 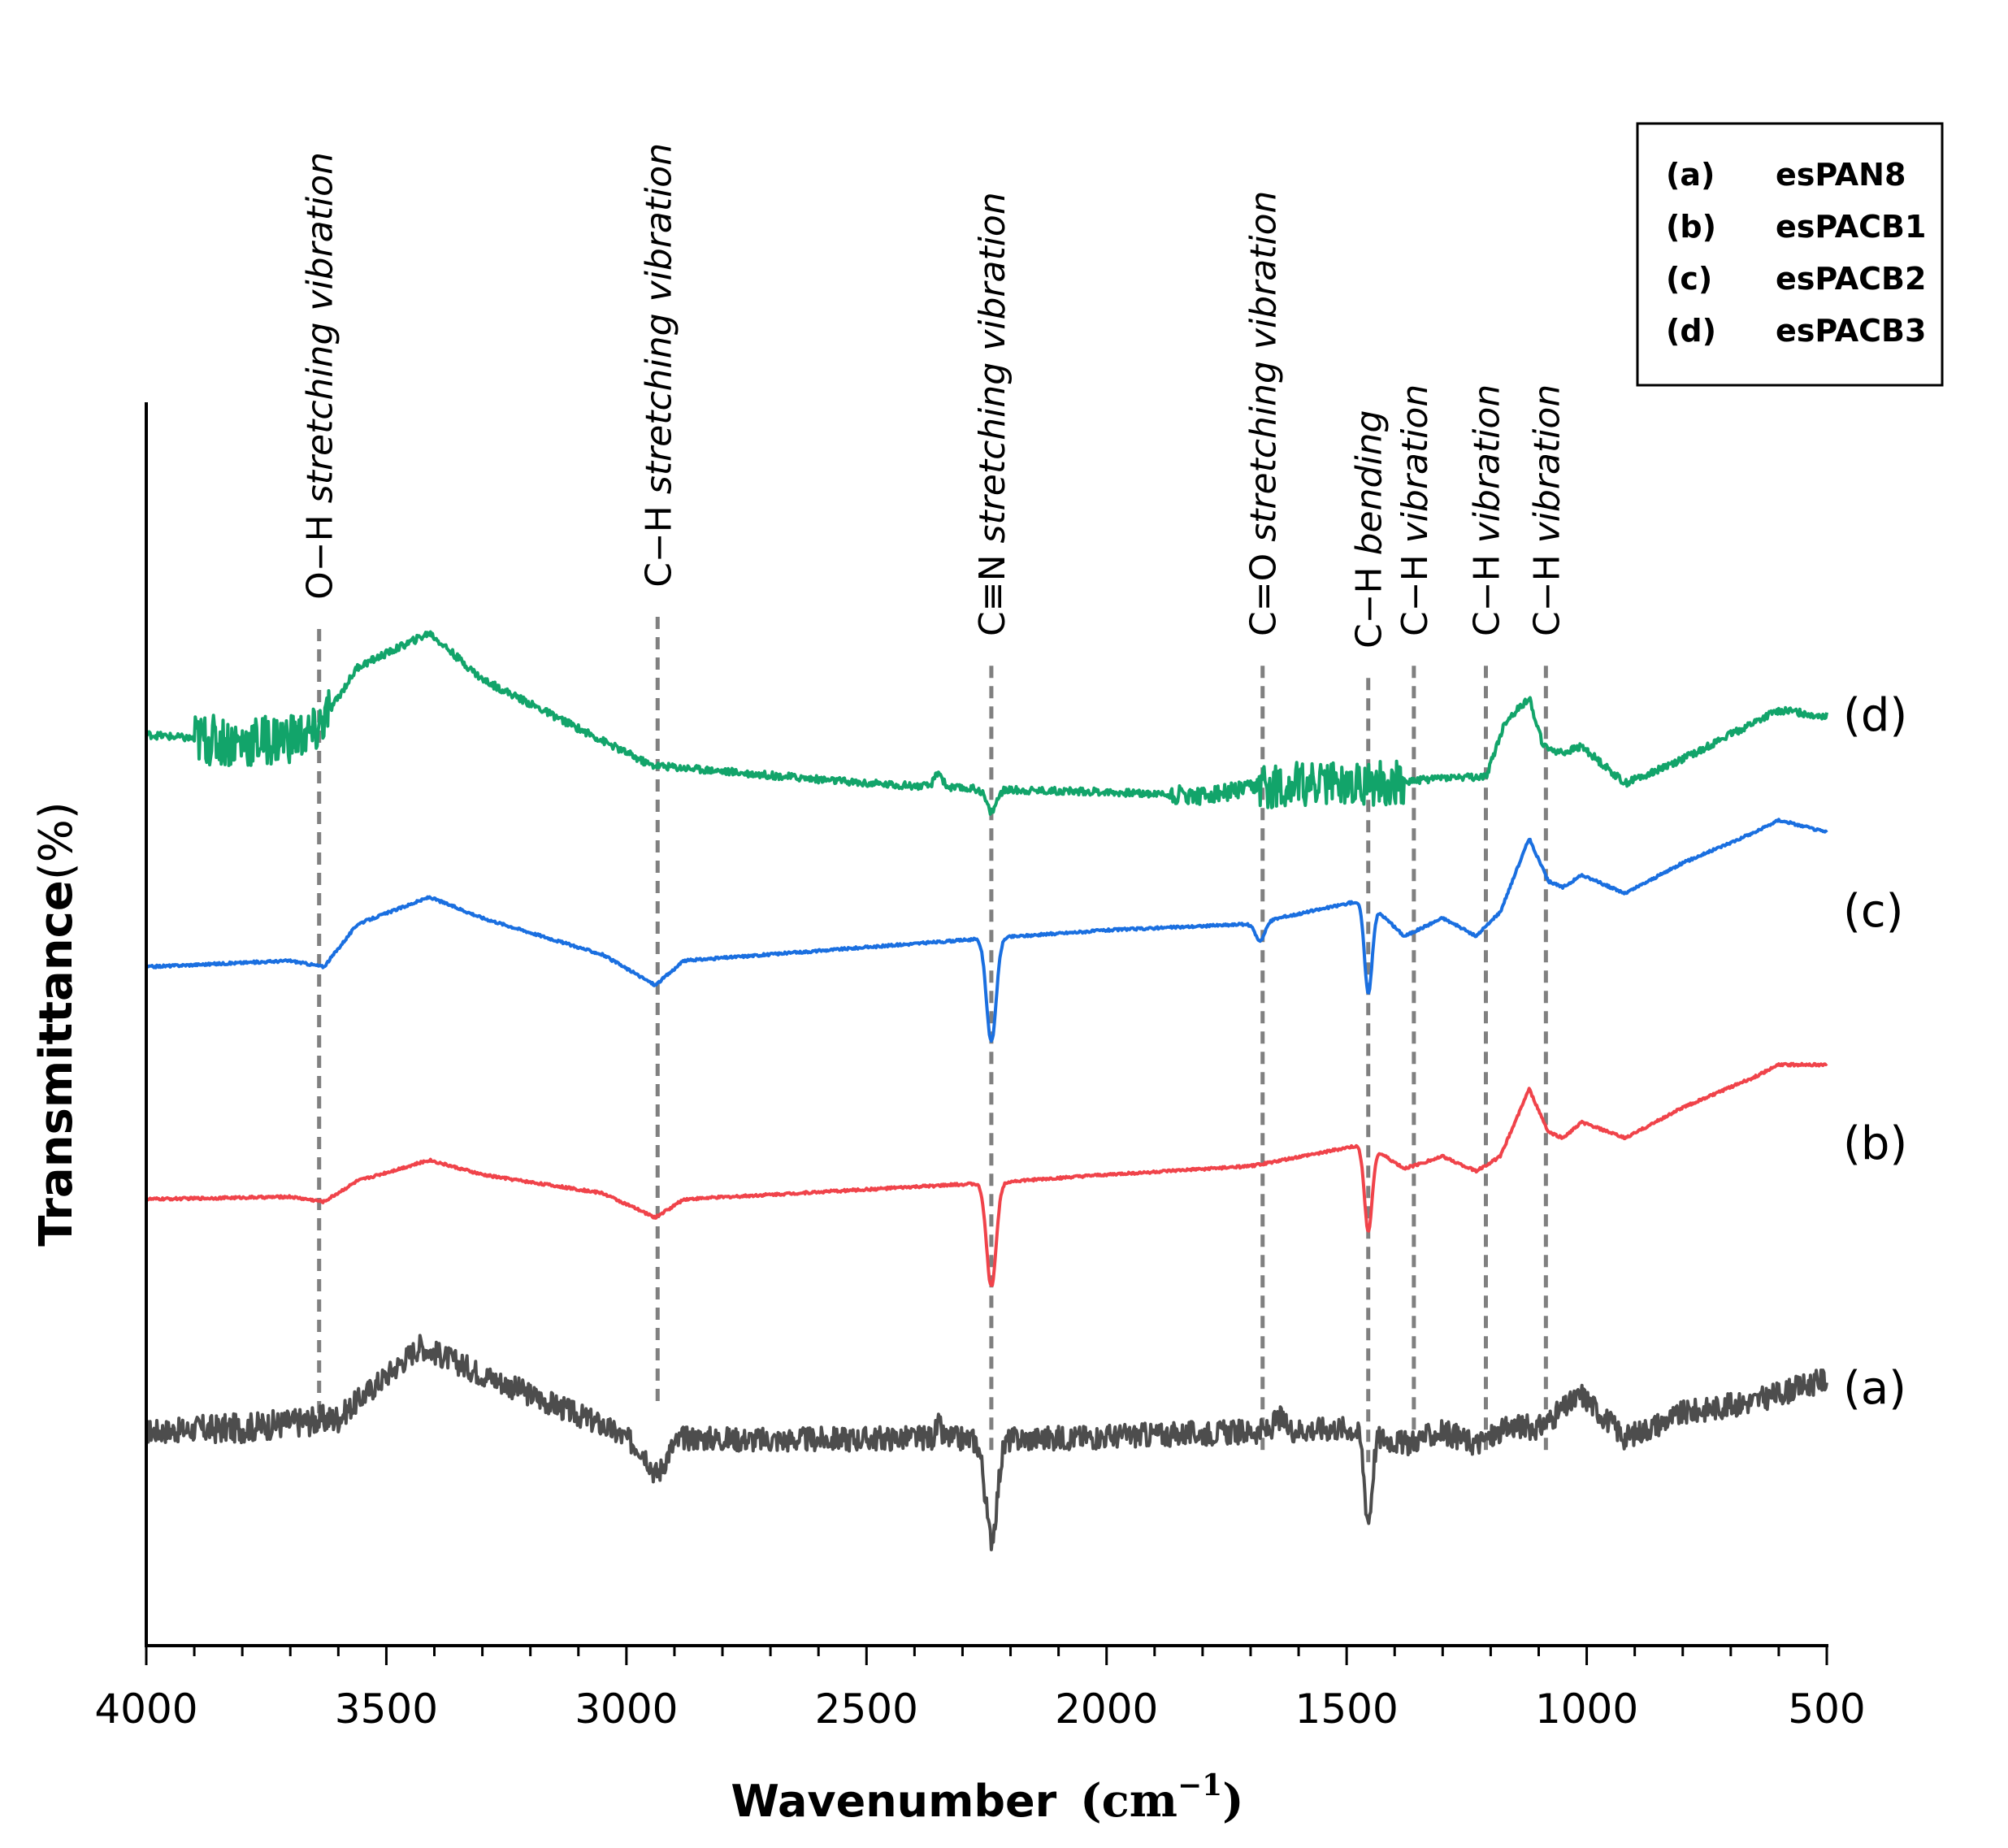 I want to click on x-tick-label-500: 500, so click(x=1826, y=1709).